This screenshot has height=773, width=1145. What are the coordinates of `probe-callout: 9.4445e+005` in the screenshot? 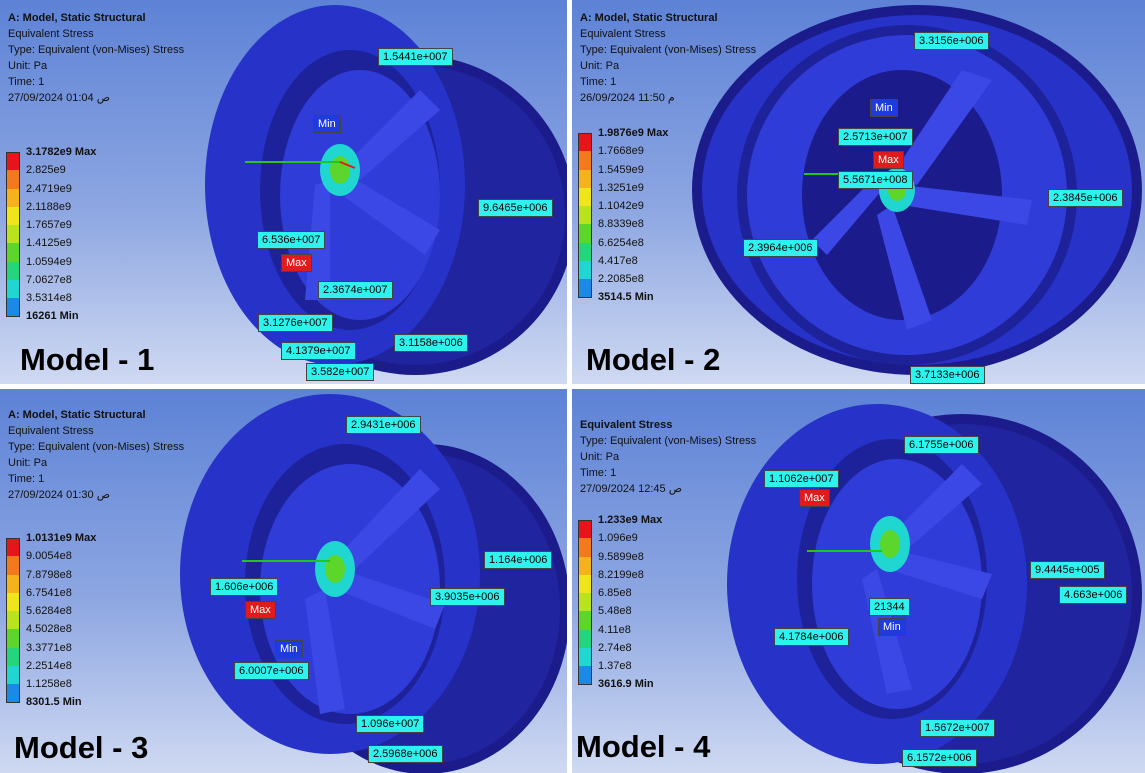 It's located at (1067, 570).